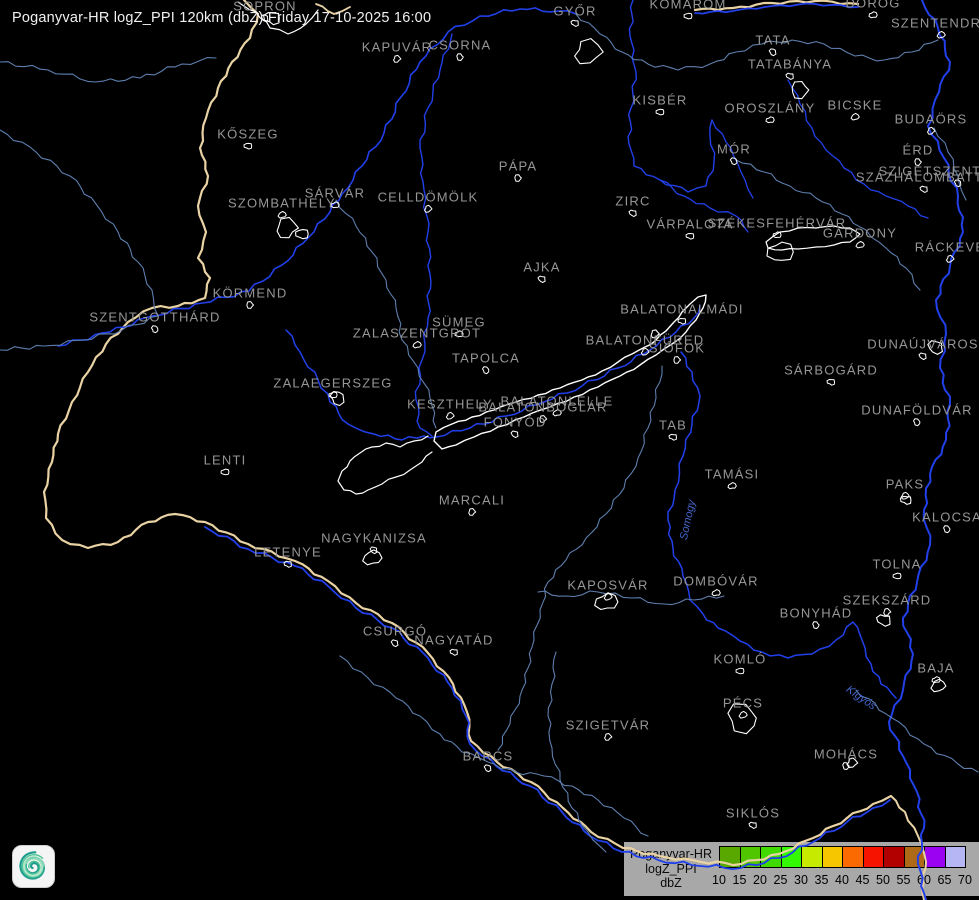 The height and width of the screenshot is (900, 979). I want to click on city-label: SÁRBOGÁRD, so click(831, 370).